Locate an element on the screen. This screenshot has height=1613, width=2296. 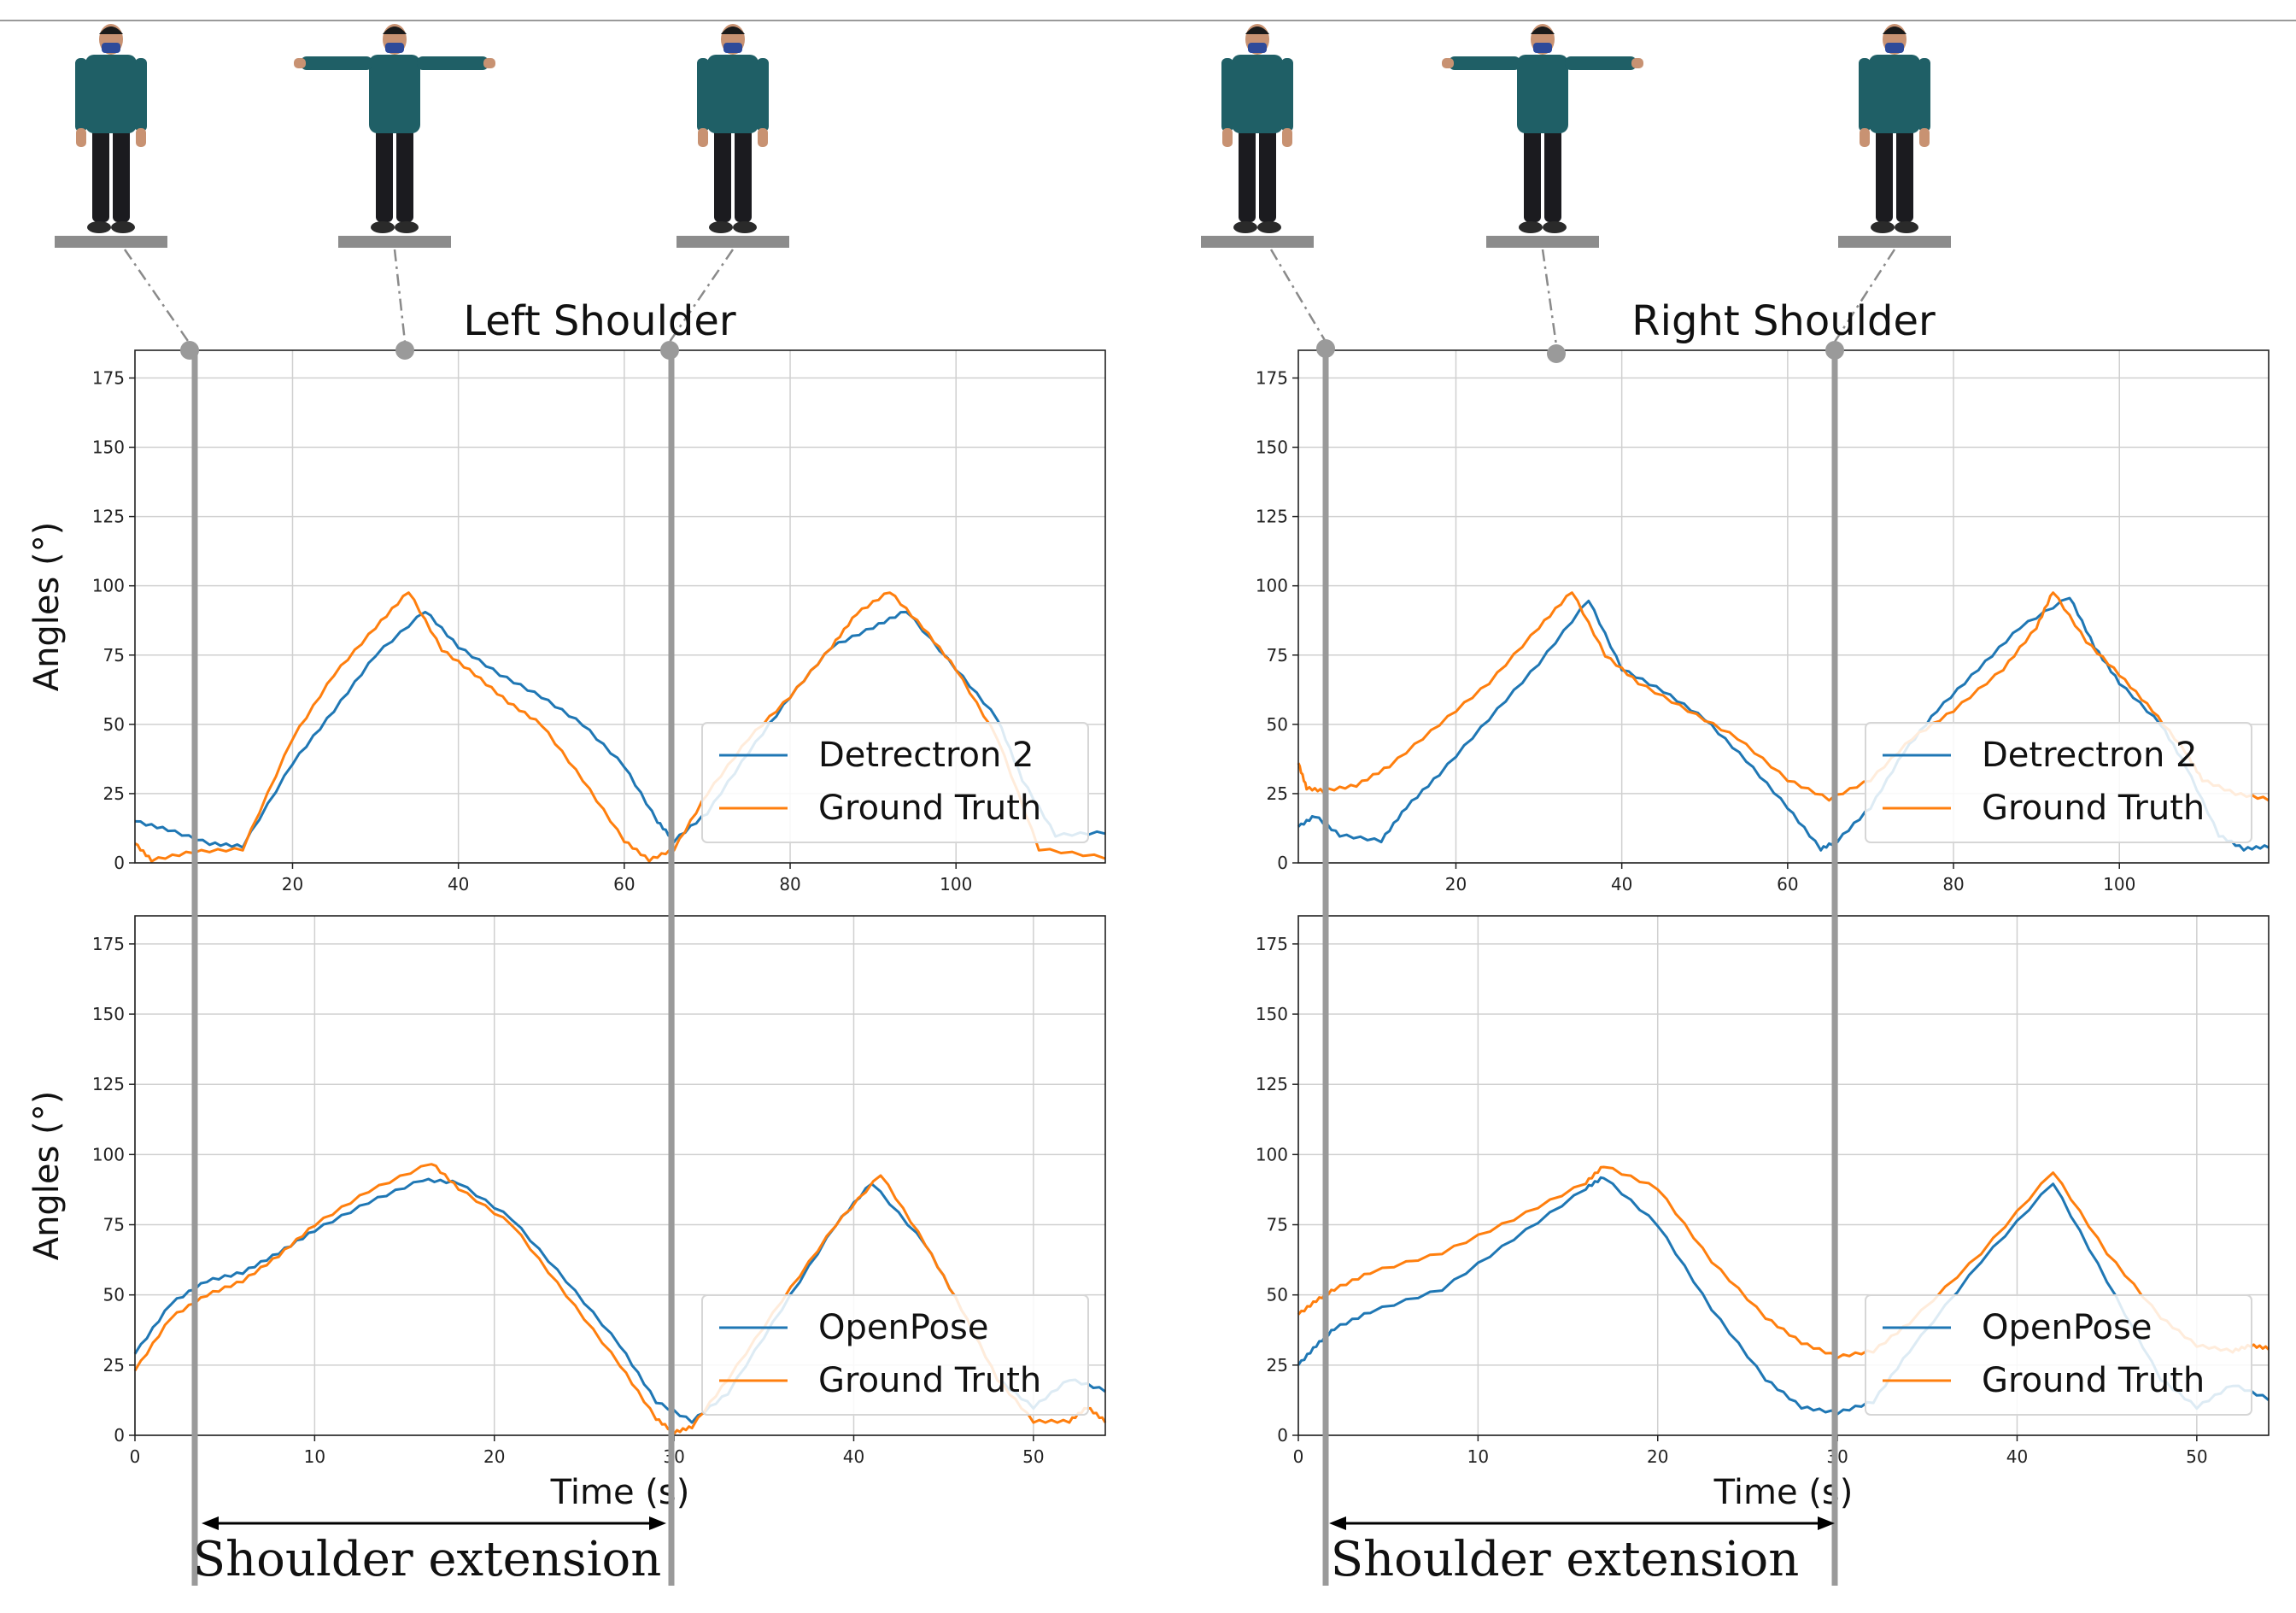
right-arrowhead-start is located at coordinates (1337, 1523).